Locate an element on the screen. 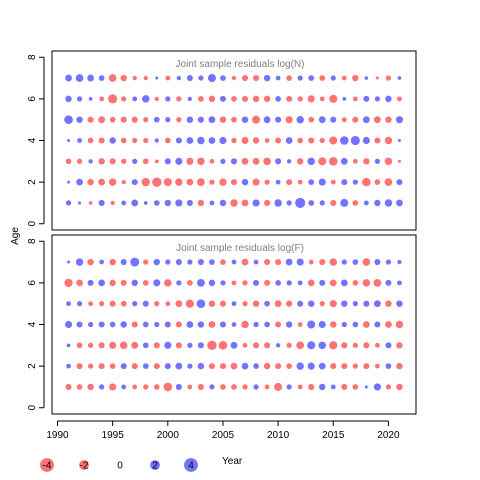 The width and height of the screenshot is (480, 480). legend-label: 2 is located at coordinates (155, 466).